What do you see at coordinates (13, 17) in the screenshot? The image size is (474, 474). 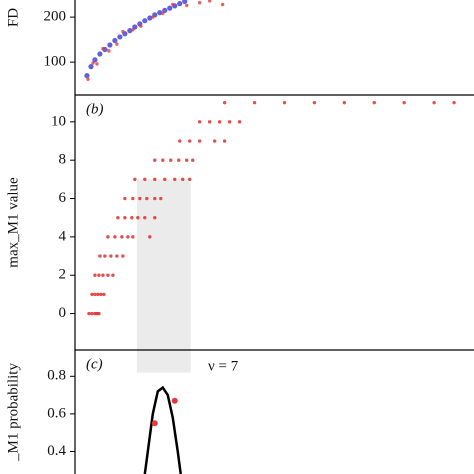 I see `y-axis-label: FD` at bounding box center [13, 17].